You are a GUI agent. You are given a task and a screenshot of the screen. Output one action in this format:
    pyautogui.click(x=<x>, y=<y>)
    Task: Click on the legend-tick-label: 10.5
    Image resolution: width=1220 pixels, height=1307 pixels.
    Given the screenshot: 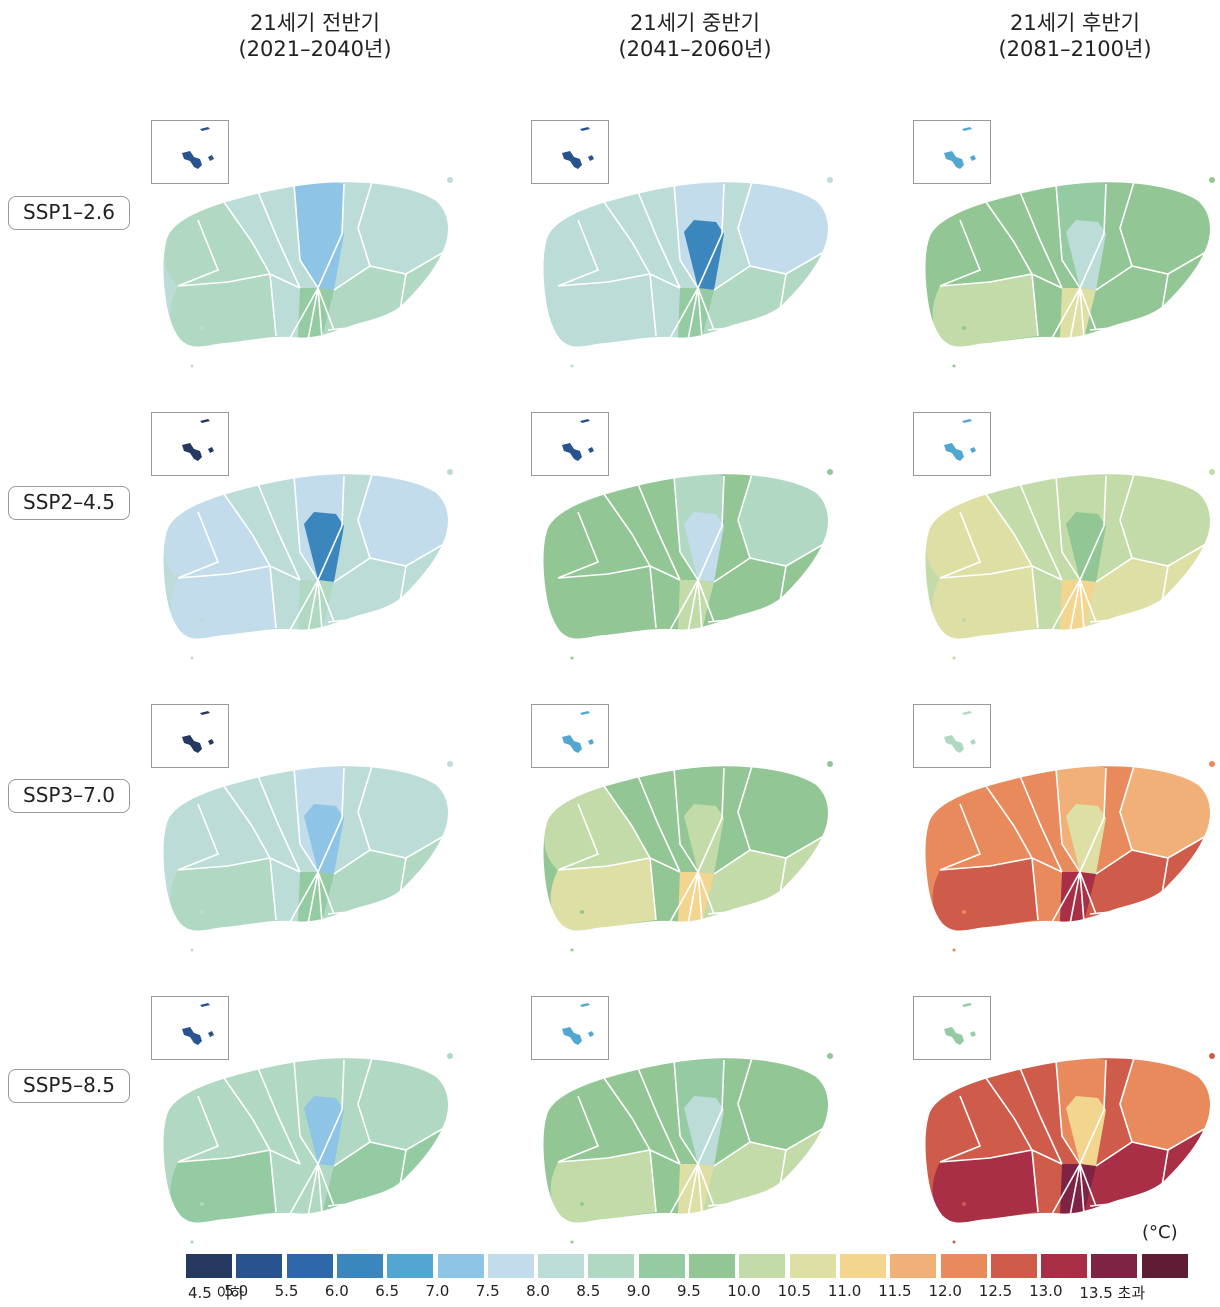 What is the action you would take?
    pyautogui.click(x=794, y=1291)
    